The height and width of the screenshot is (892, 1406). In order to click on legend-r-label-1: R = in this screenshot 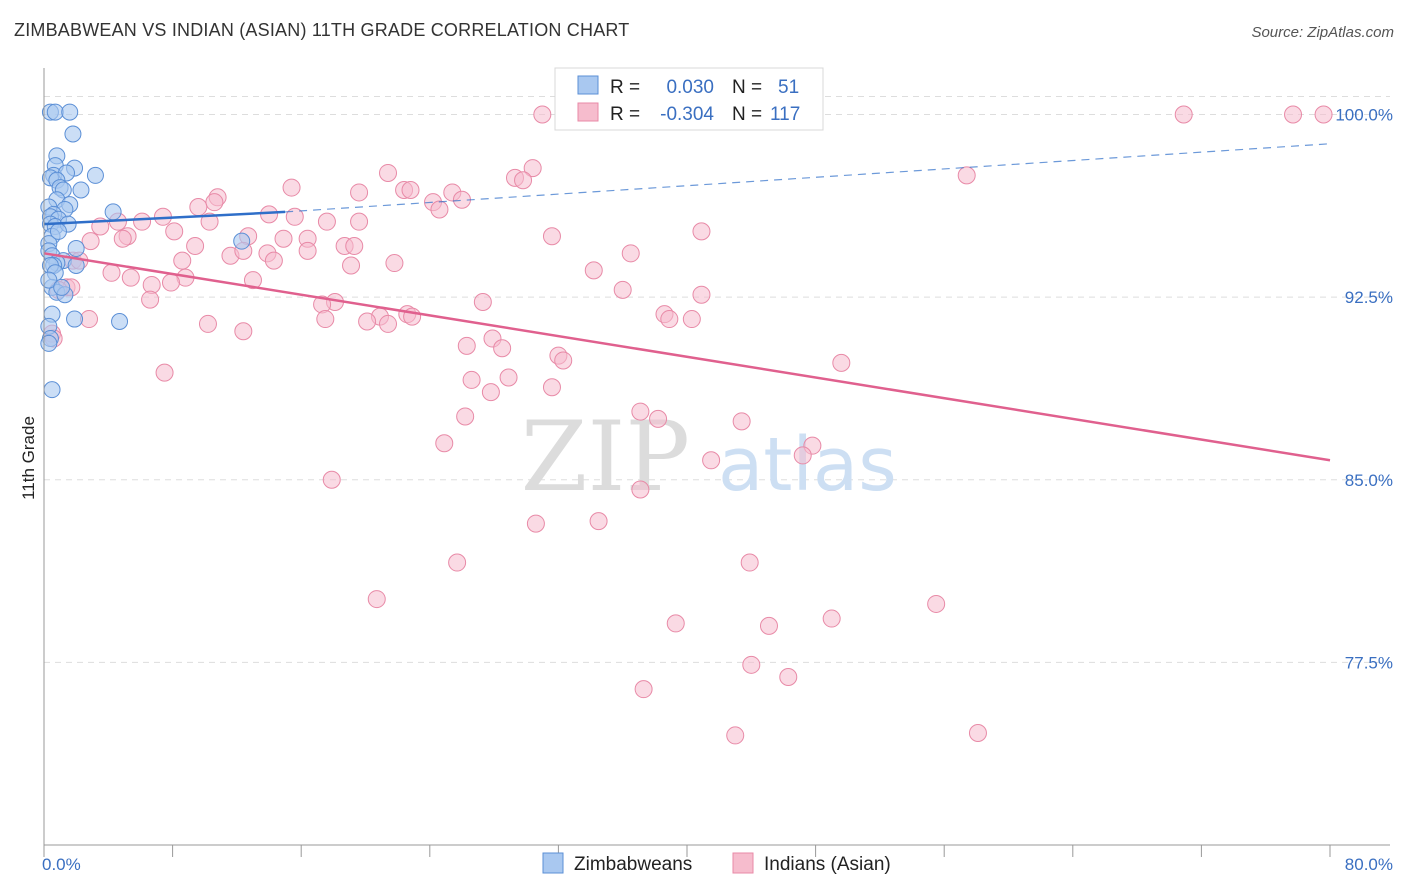, I will do `click(625, 87)`.